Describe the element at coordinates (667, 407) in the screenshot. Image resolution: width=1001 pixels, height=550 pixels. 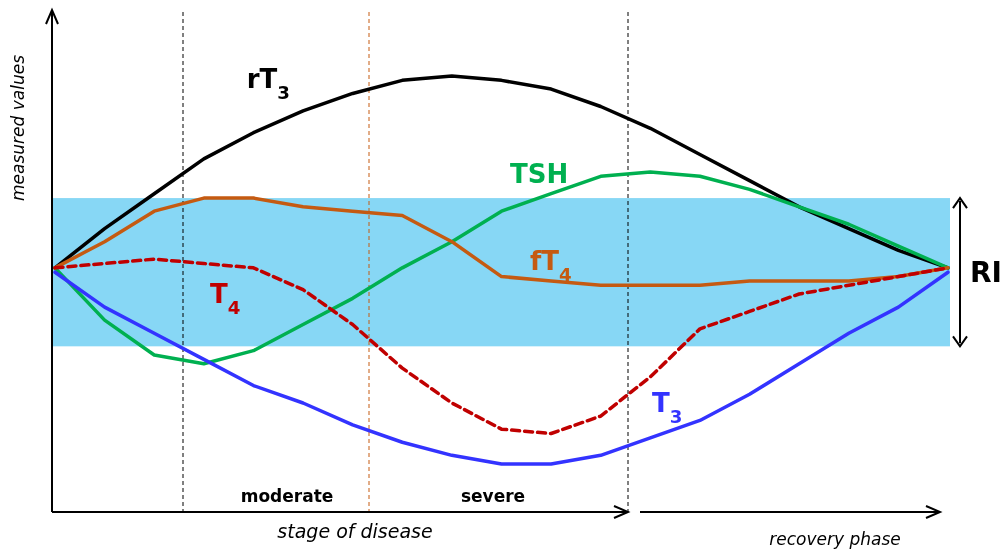
I see `series-label: T$_{3}$` at that location.